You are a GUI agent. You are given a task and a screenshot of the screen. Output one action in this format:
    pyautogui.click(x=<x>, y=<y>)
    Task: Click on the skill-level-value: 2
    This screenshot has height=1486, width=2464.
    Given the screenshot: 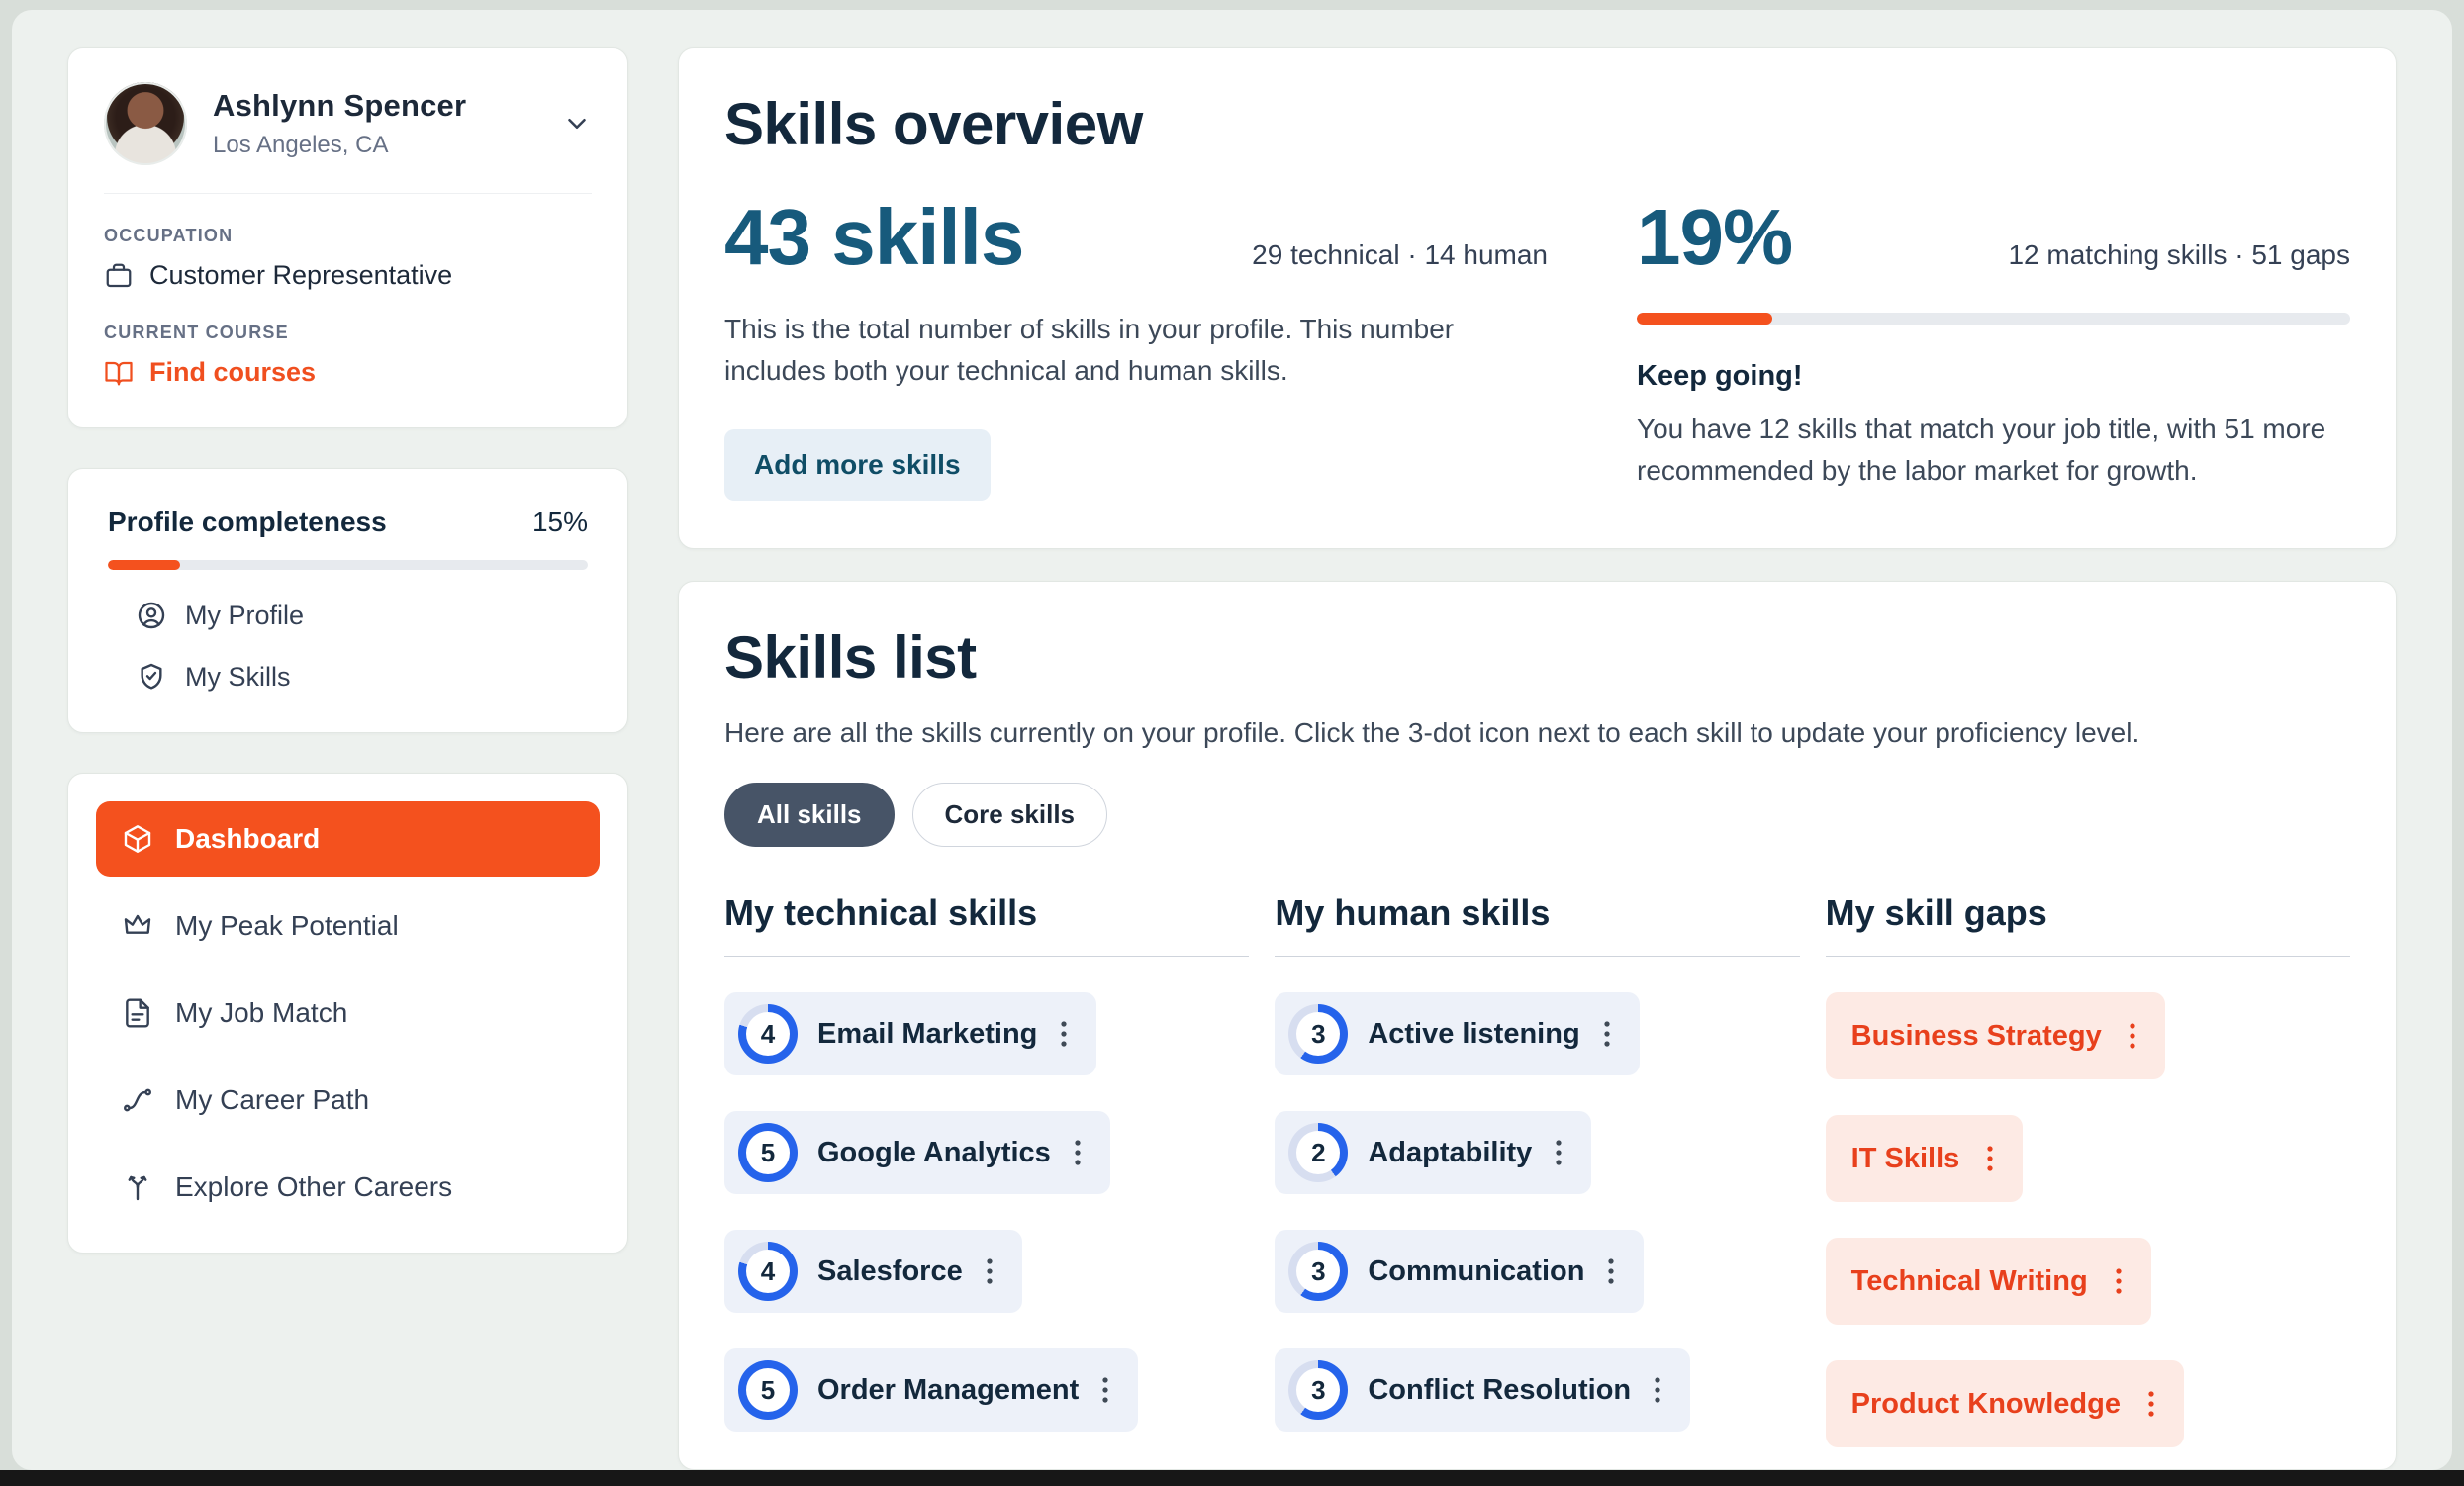 What is the action you would take?
    pyautogui.click(x=1318, y=1152)
    